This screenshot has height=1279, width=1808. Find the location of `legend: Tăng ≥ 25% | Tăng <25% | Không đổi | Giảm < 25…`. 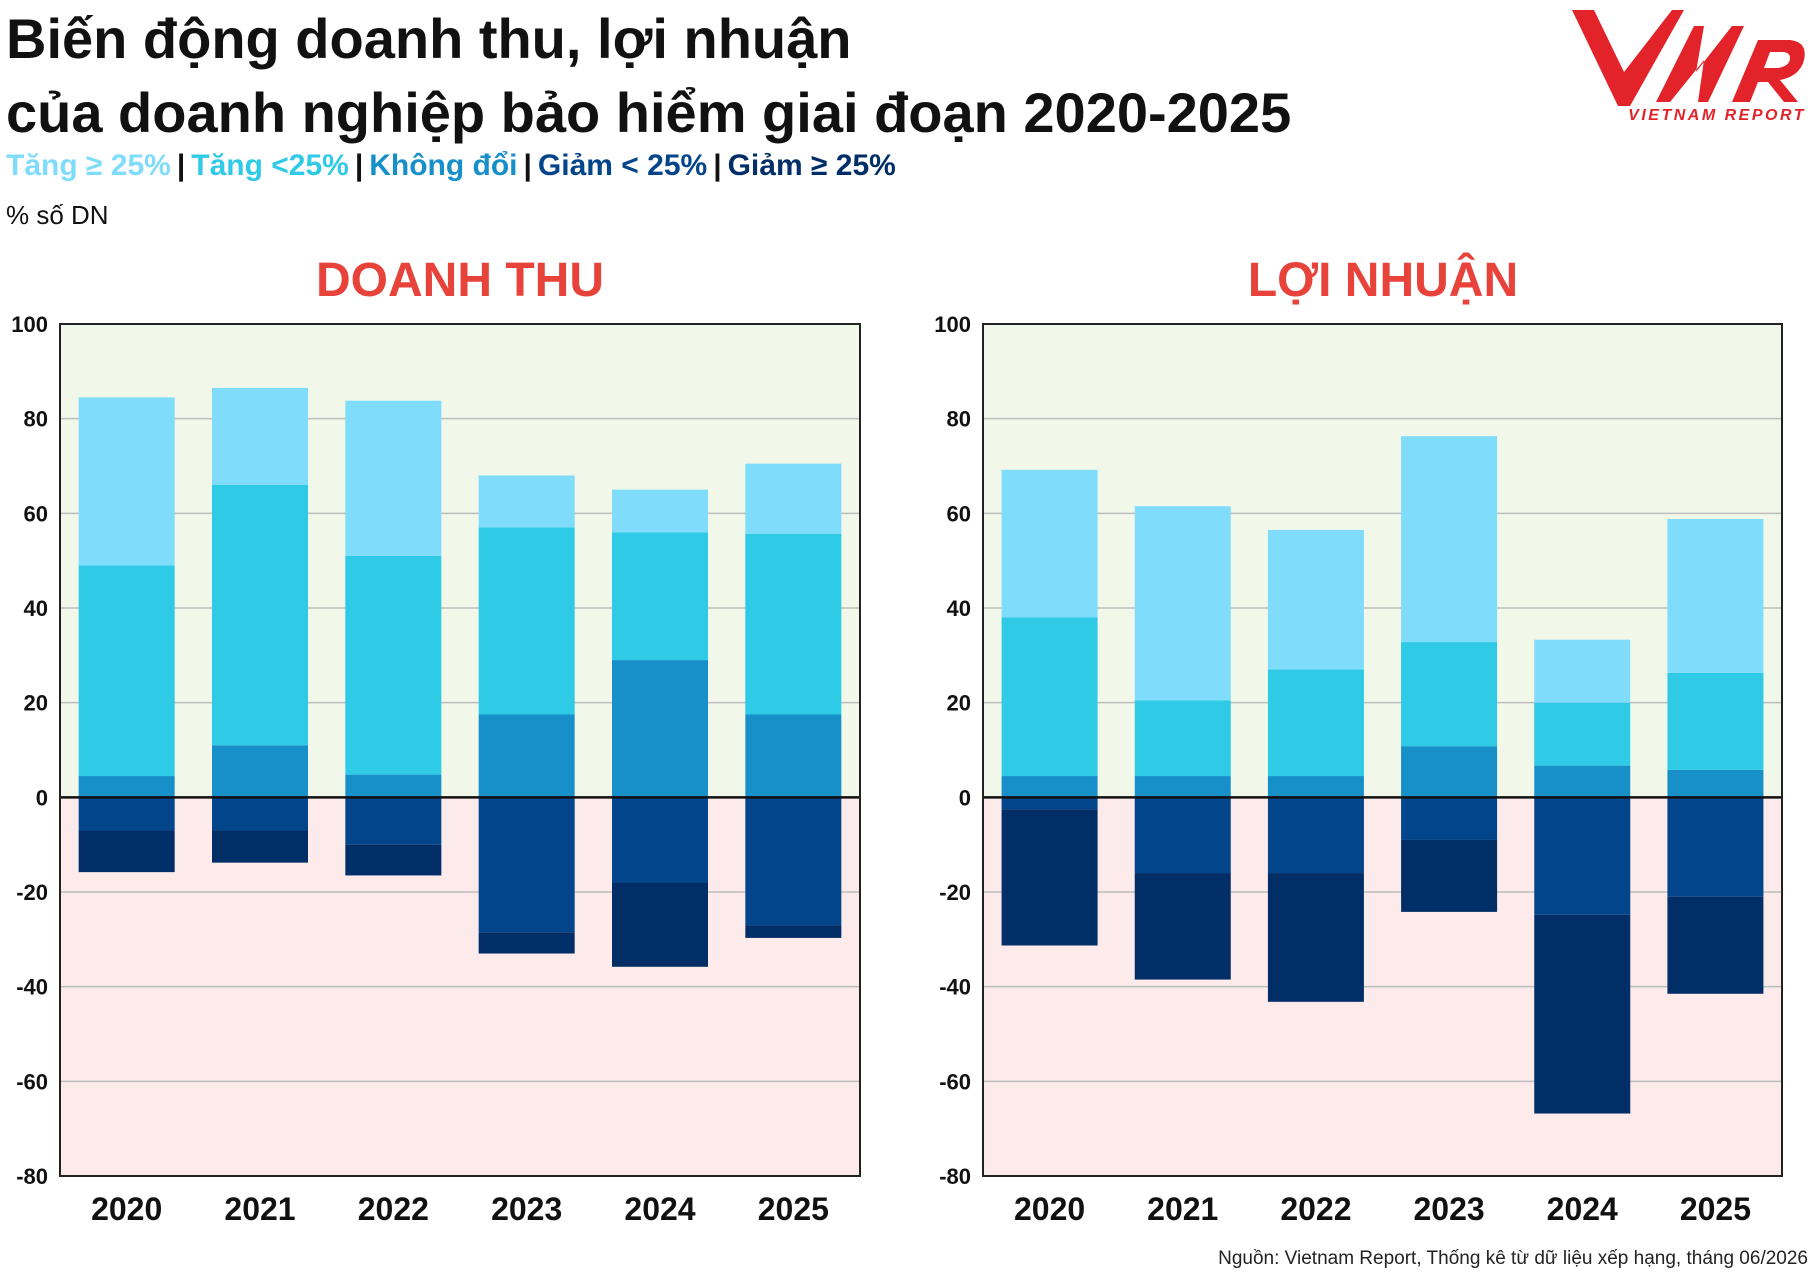

legend: Tăng ≥ 25% | Tăng <25% | Không đổi | Giảm < 25… is located at coordinates (451, 166).